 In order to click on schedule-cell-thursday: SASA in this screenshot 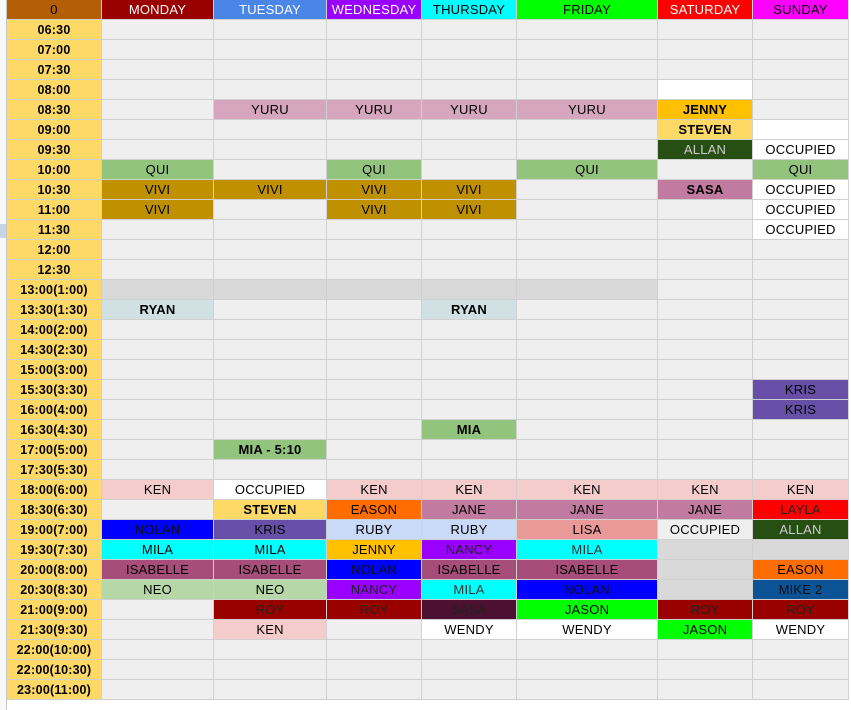, I will do `click(469, 610)`.